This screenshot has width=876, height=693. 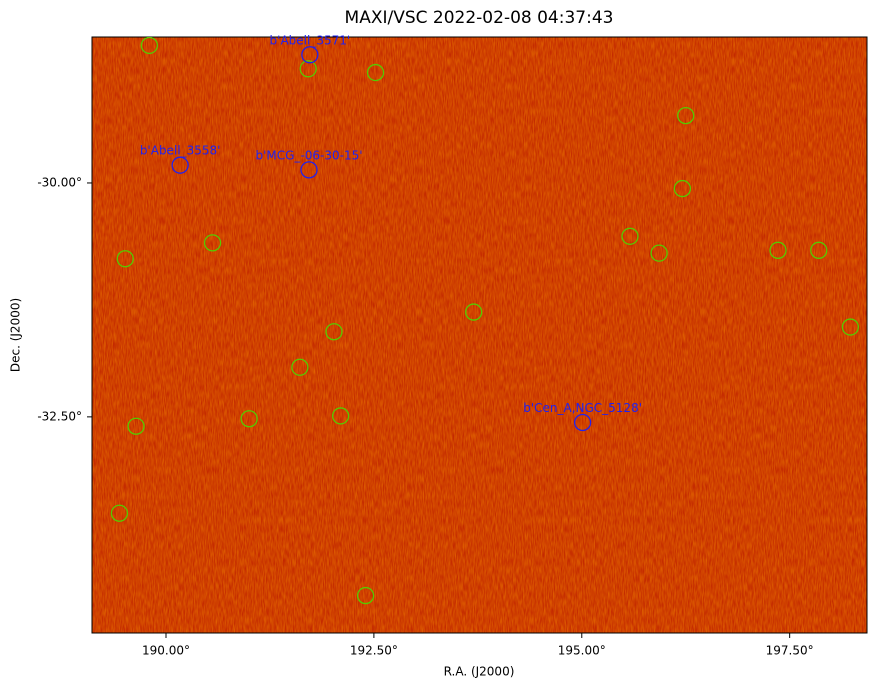 What do you see at coordinates (582, 408) in the screenshot?
I see `catalog-label: b'Cen_A,NGC_5128'` at bounding box center [582, 408].